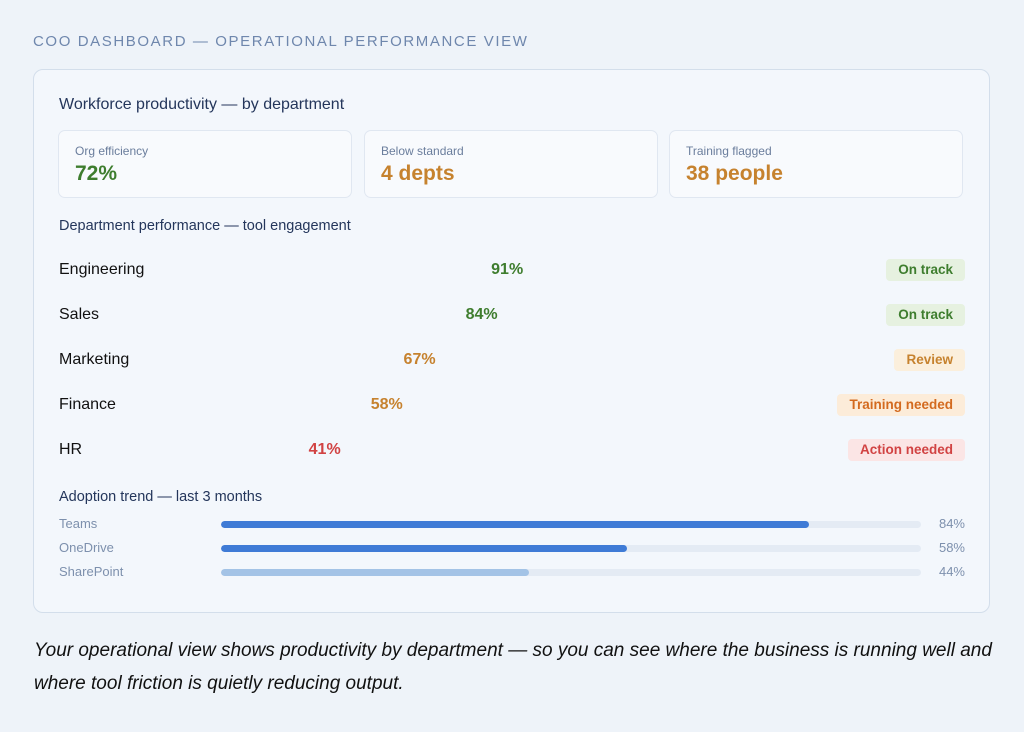 The height and width of the screenshot is (732, 1024). I want to click on dept-pct: 91%, so click(507, 269).